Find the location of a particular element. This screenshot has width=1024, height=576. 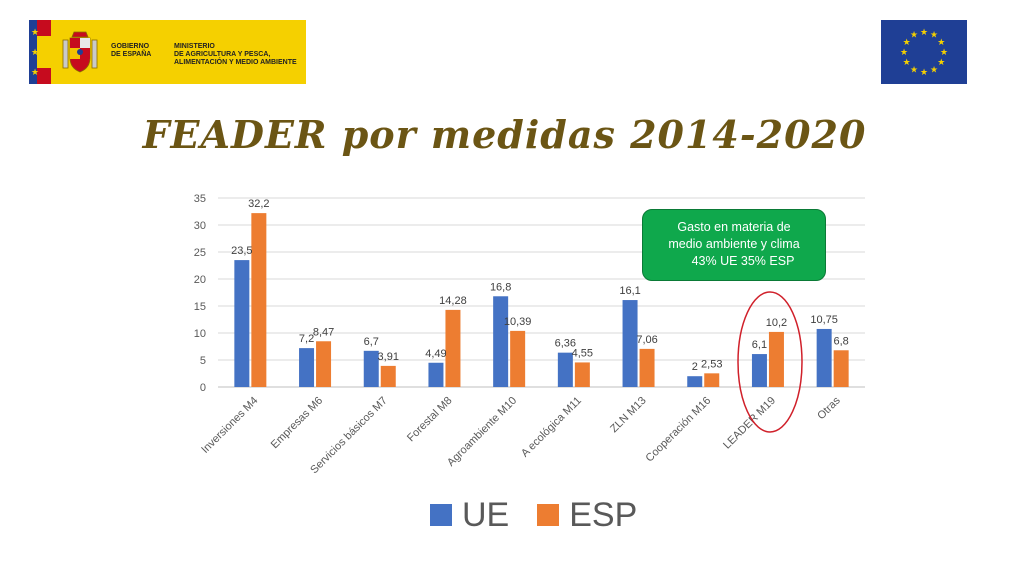

x-category-label: Inversiones M4 is located at coordinates (229, 425).